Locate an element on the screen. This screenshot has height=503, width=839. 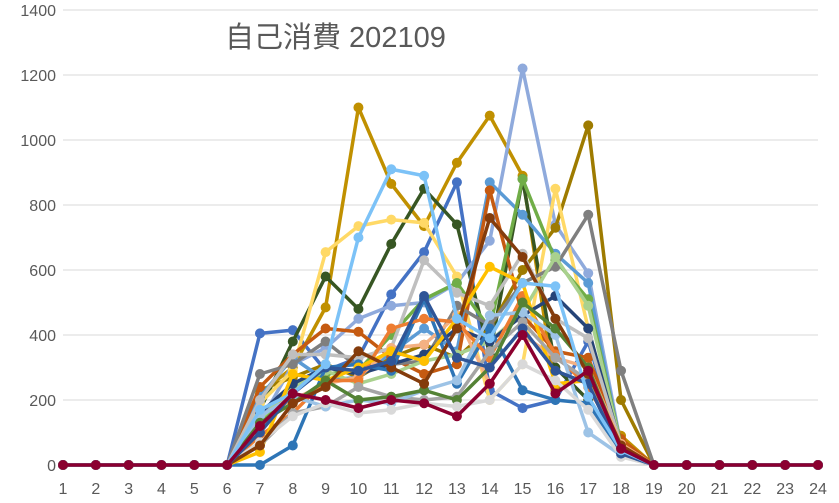
x-tick-label: 20 is located at coordinates (687, 489).